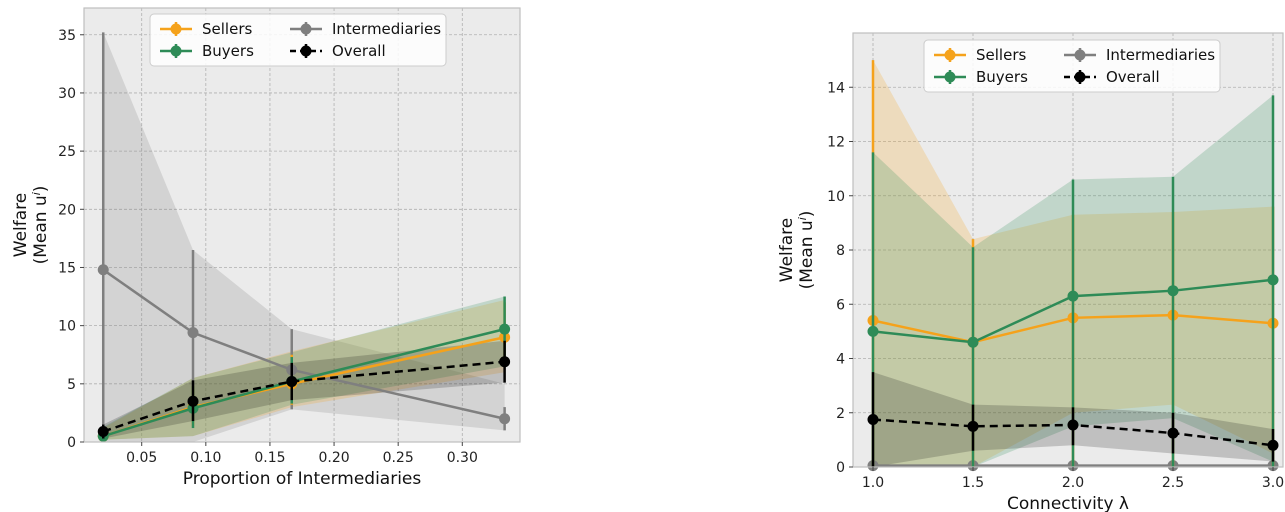 The width and height of the screenshot is (1285, 512). What do you see at coordinates (950, 55) in the screenshot?
I see `chart-1-legend-marker-sellers` at bounding box center [950, 55].